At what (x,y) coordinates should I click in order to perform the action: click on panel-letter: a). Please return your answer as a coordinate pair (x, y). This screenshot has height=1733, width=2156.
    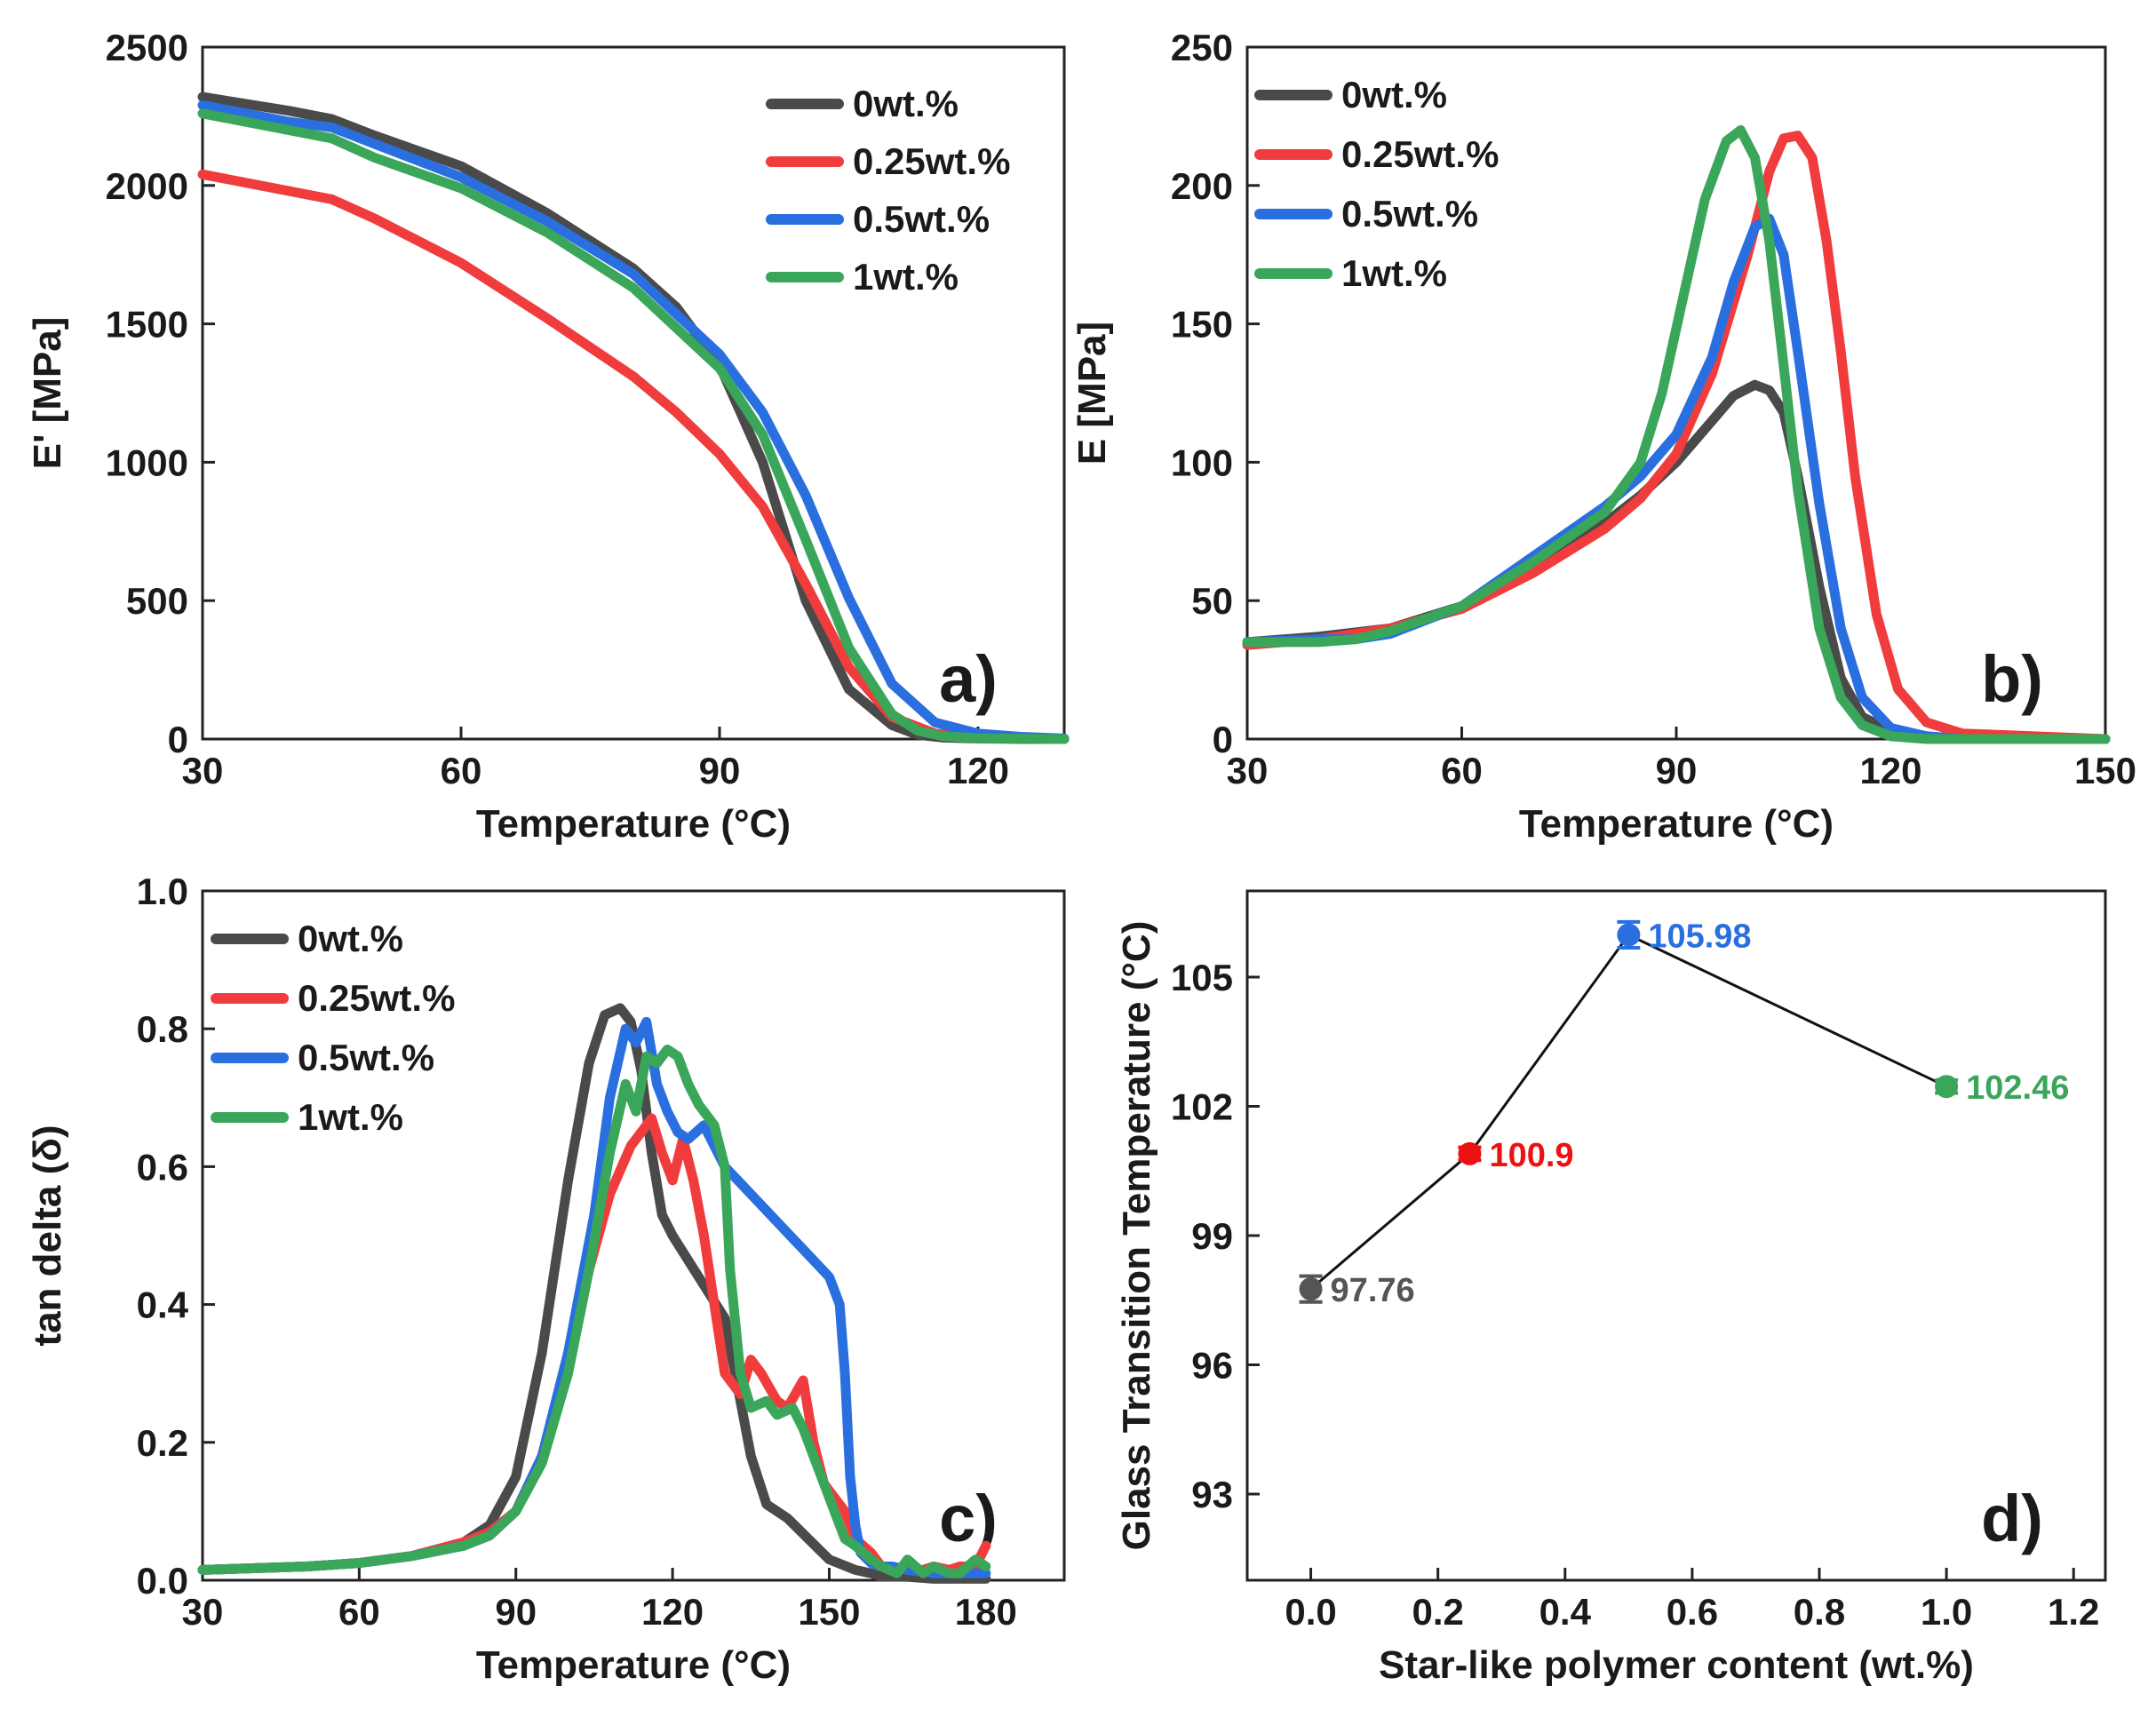
    Looking at the image, I should click on (968, 679).